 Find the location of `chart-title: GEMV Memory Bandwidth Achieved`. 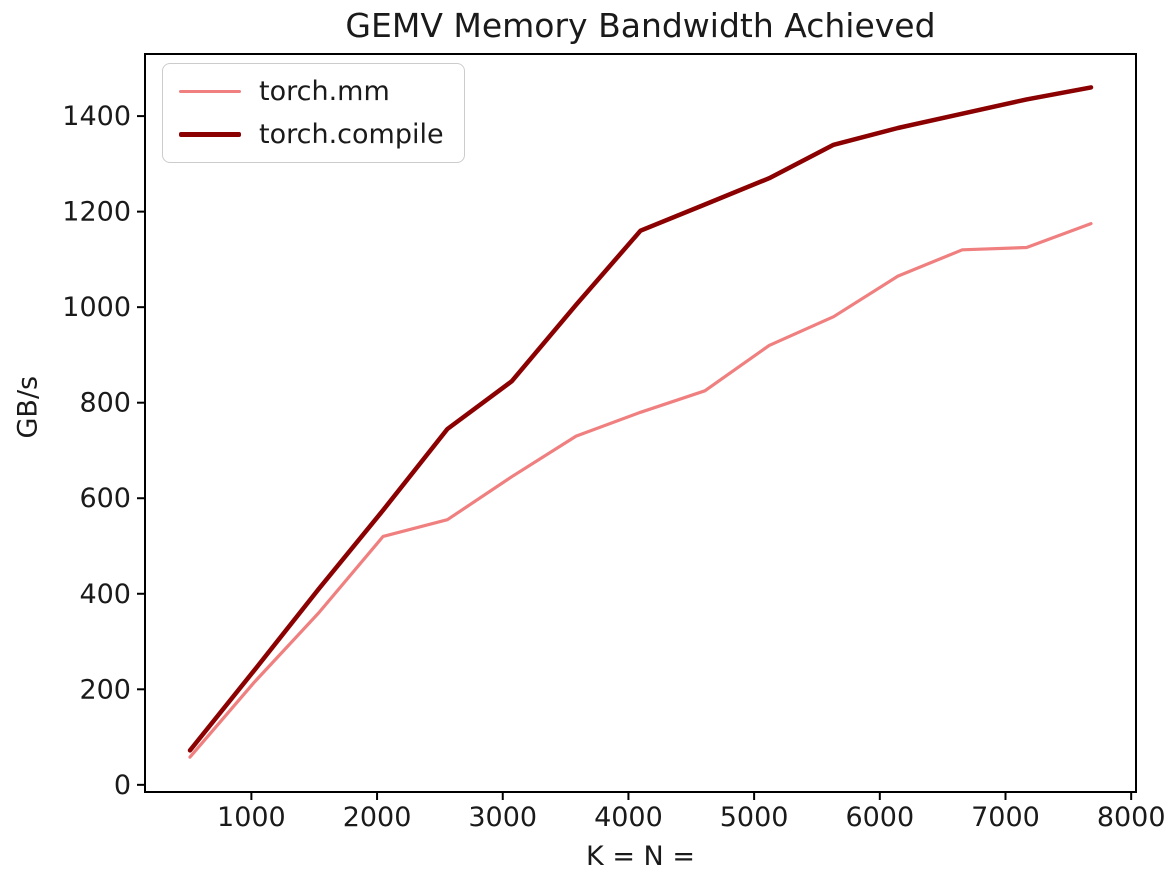

chart-title: GEMV Memory Bandwidth Achieved is located at coordinates (640, 25).